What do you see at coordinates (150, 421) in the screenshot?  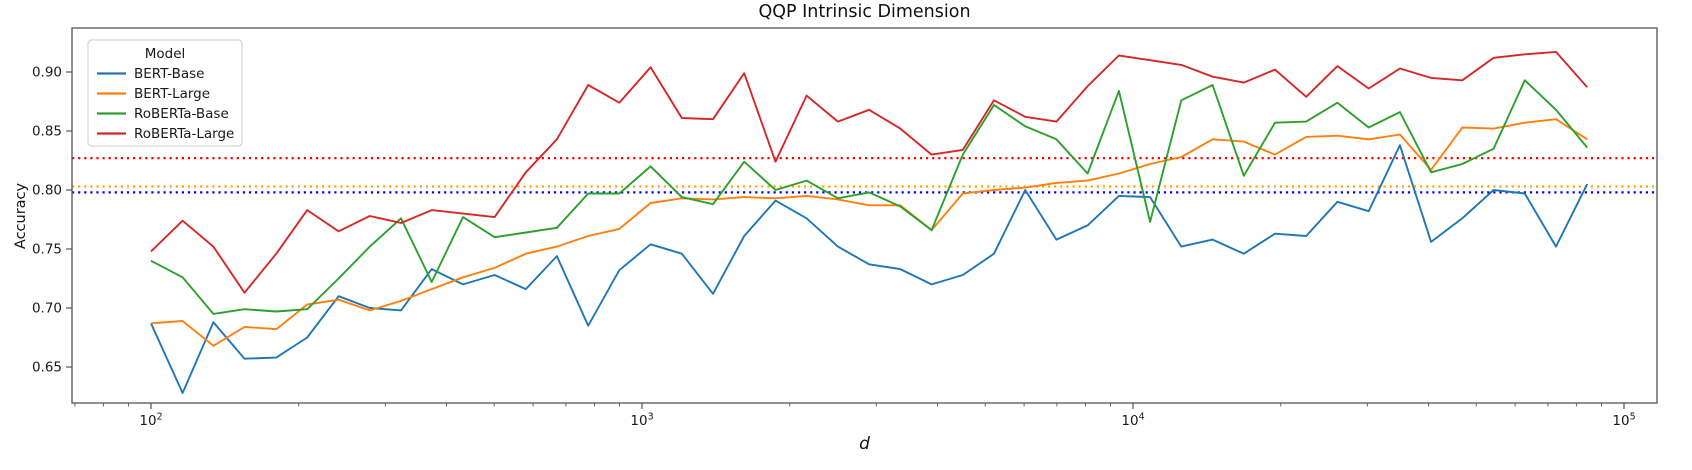 I see `x-tick-label: 10²` at bounding box center [150, 421].